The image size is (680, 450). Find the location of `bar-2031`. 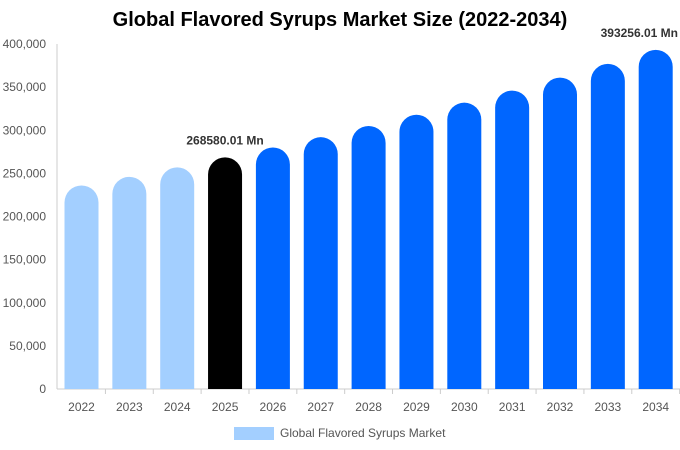

bar-2031 is located at coordinates (512, 240).